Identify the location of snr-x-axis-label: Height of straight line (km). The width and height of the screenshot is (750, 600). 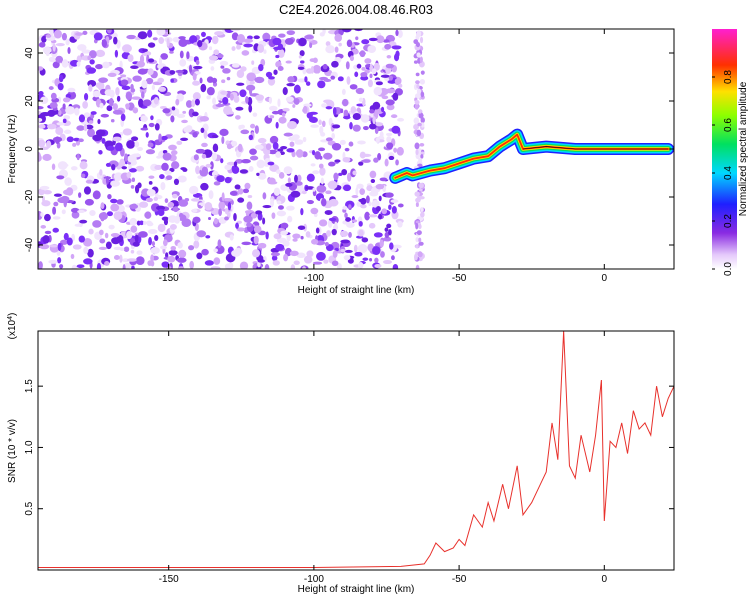
(356, 589).